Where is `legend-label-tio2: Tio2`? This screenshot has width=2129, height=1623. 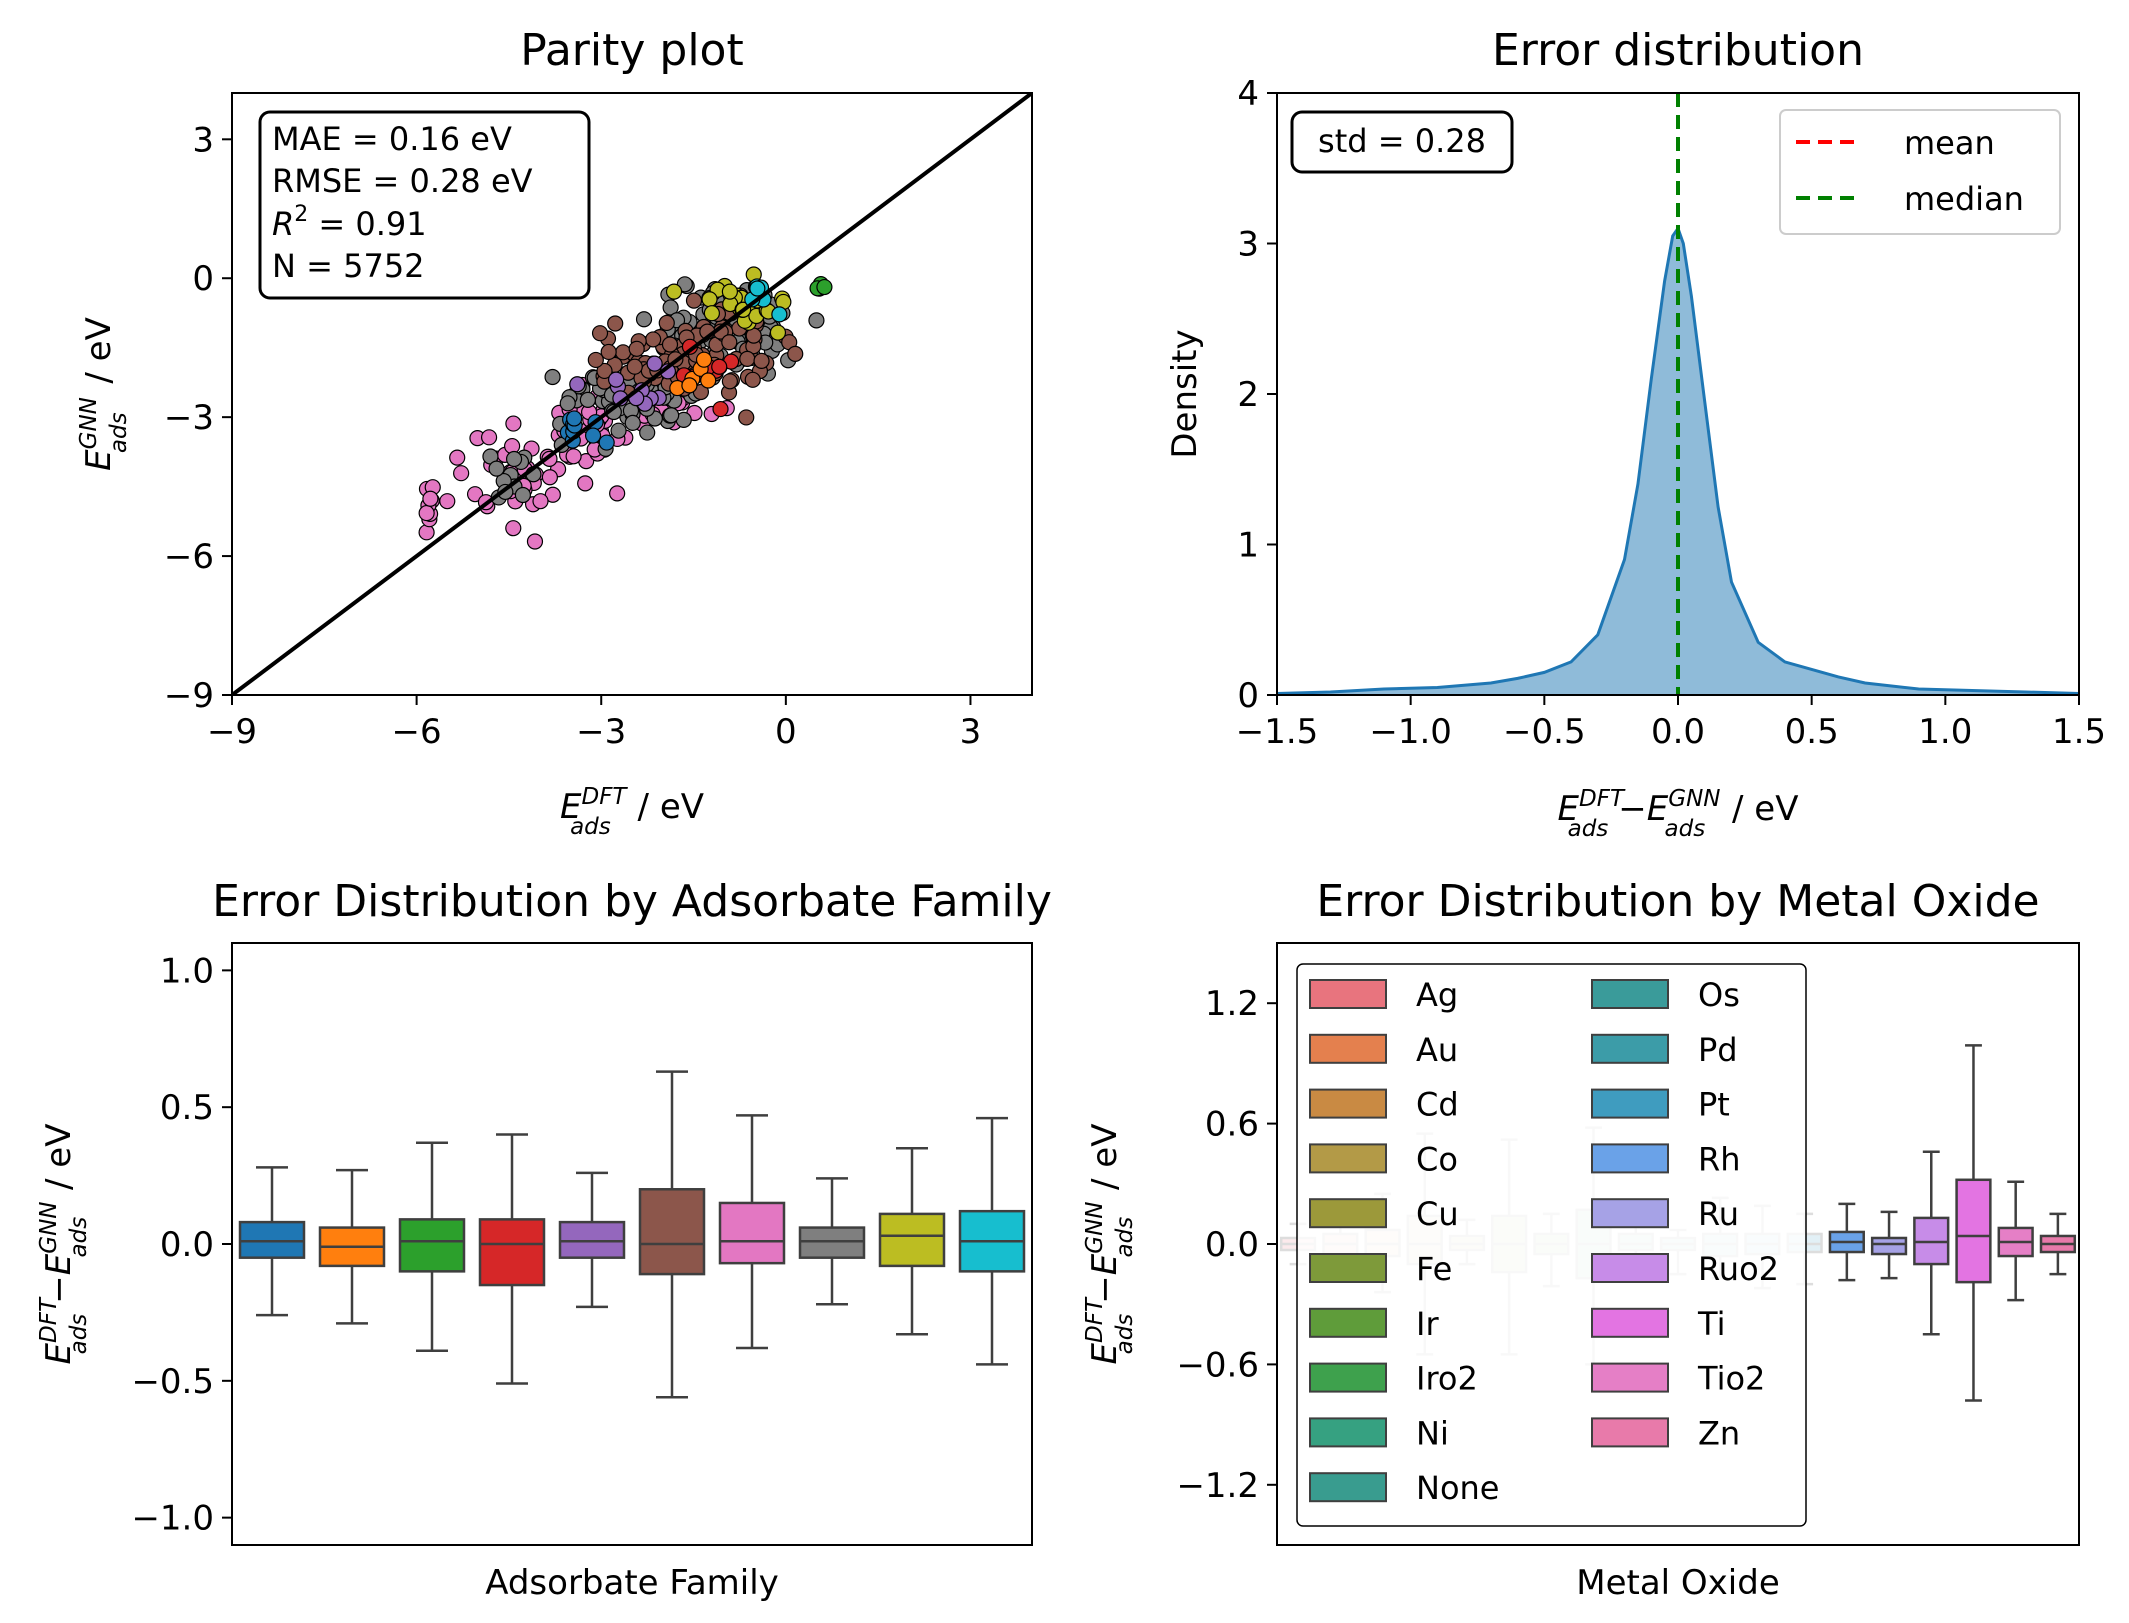 legend-label-tio2: Tio2 is located at coordinates (1731, 1379).